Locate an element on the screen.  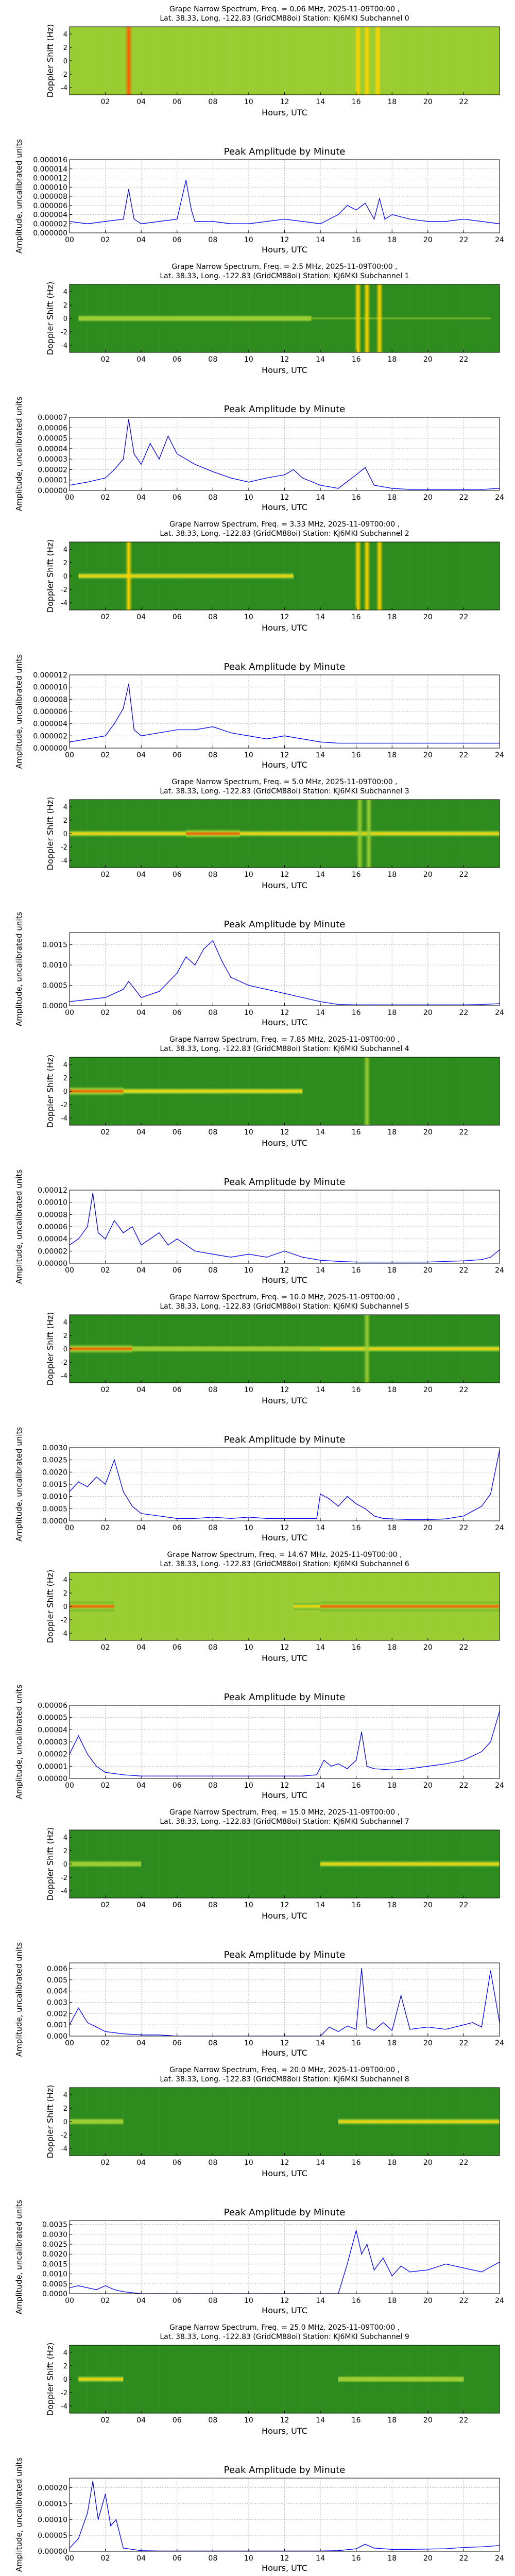
amplitude-ytick-label: 0.00010 is located at coordinates (52, 2520).